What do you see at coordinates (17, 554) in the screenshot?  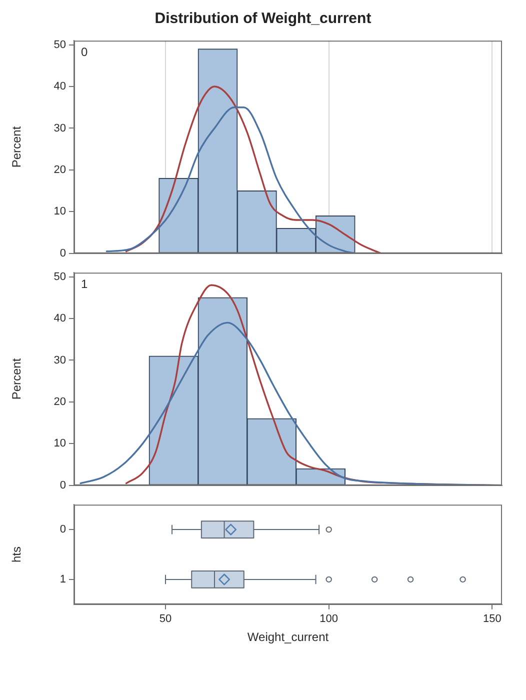 I see `y-axis-title: hts` at bounding box center [17, 554].